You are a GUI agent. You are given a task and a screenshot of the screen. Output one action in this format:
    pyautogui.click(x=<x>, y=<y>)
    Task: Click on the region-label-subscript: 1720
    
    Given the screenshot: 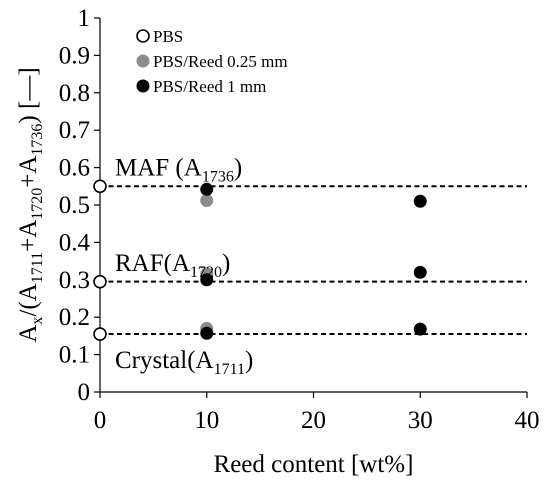 What is the action you would take?
    pyautogui.click(x=206, y=272)
    